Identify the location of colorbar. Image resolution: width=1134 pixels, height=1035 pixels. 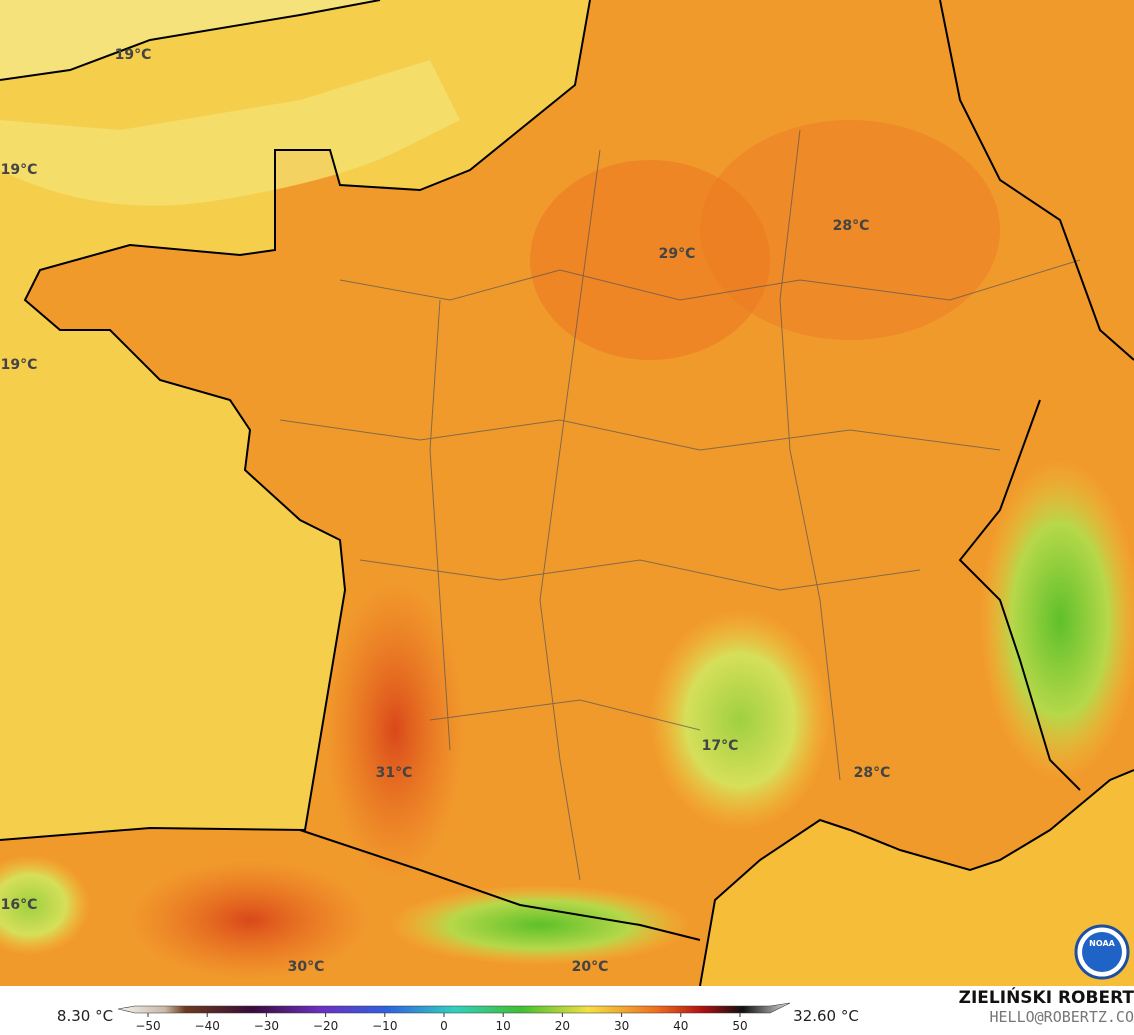
(454, 1008).